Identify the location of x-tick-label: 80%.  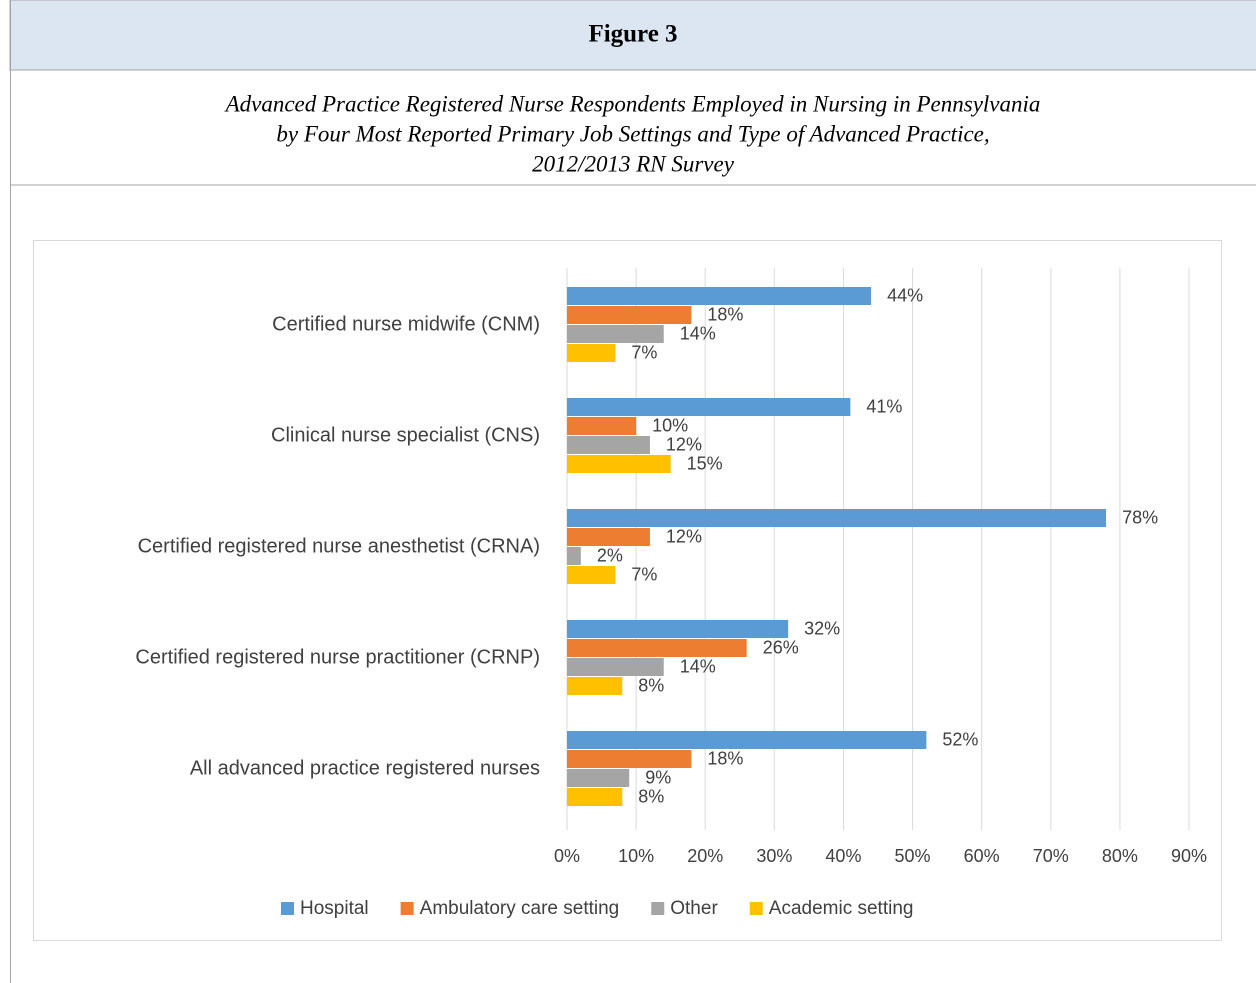
(1120, 856).